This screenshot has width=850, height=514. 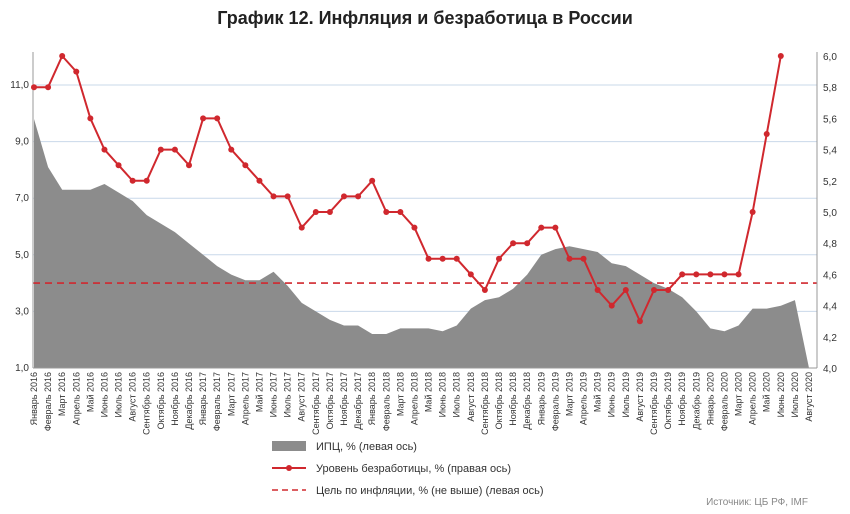 I want to click on x-tick-label: Март 2017, so click(x=231, y=394).